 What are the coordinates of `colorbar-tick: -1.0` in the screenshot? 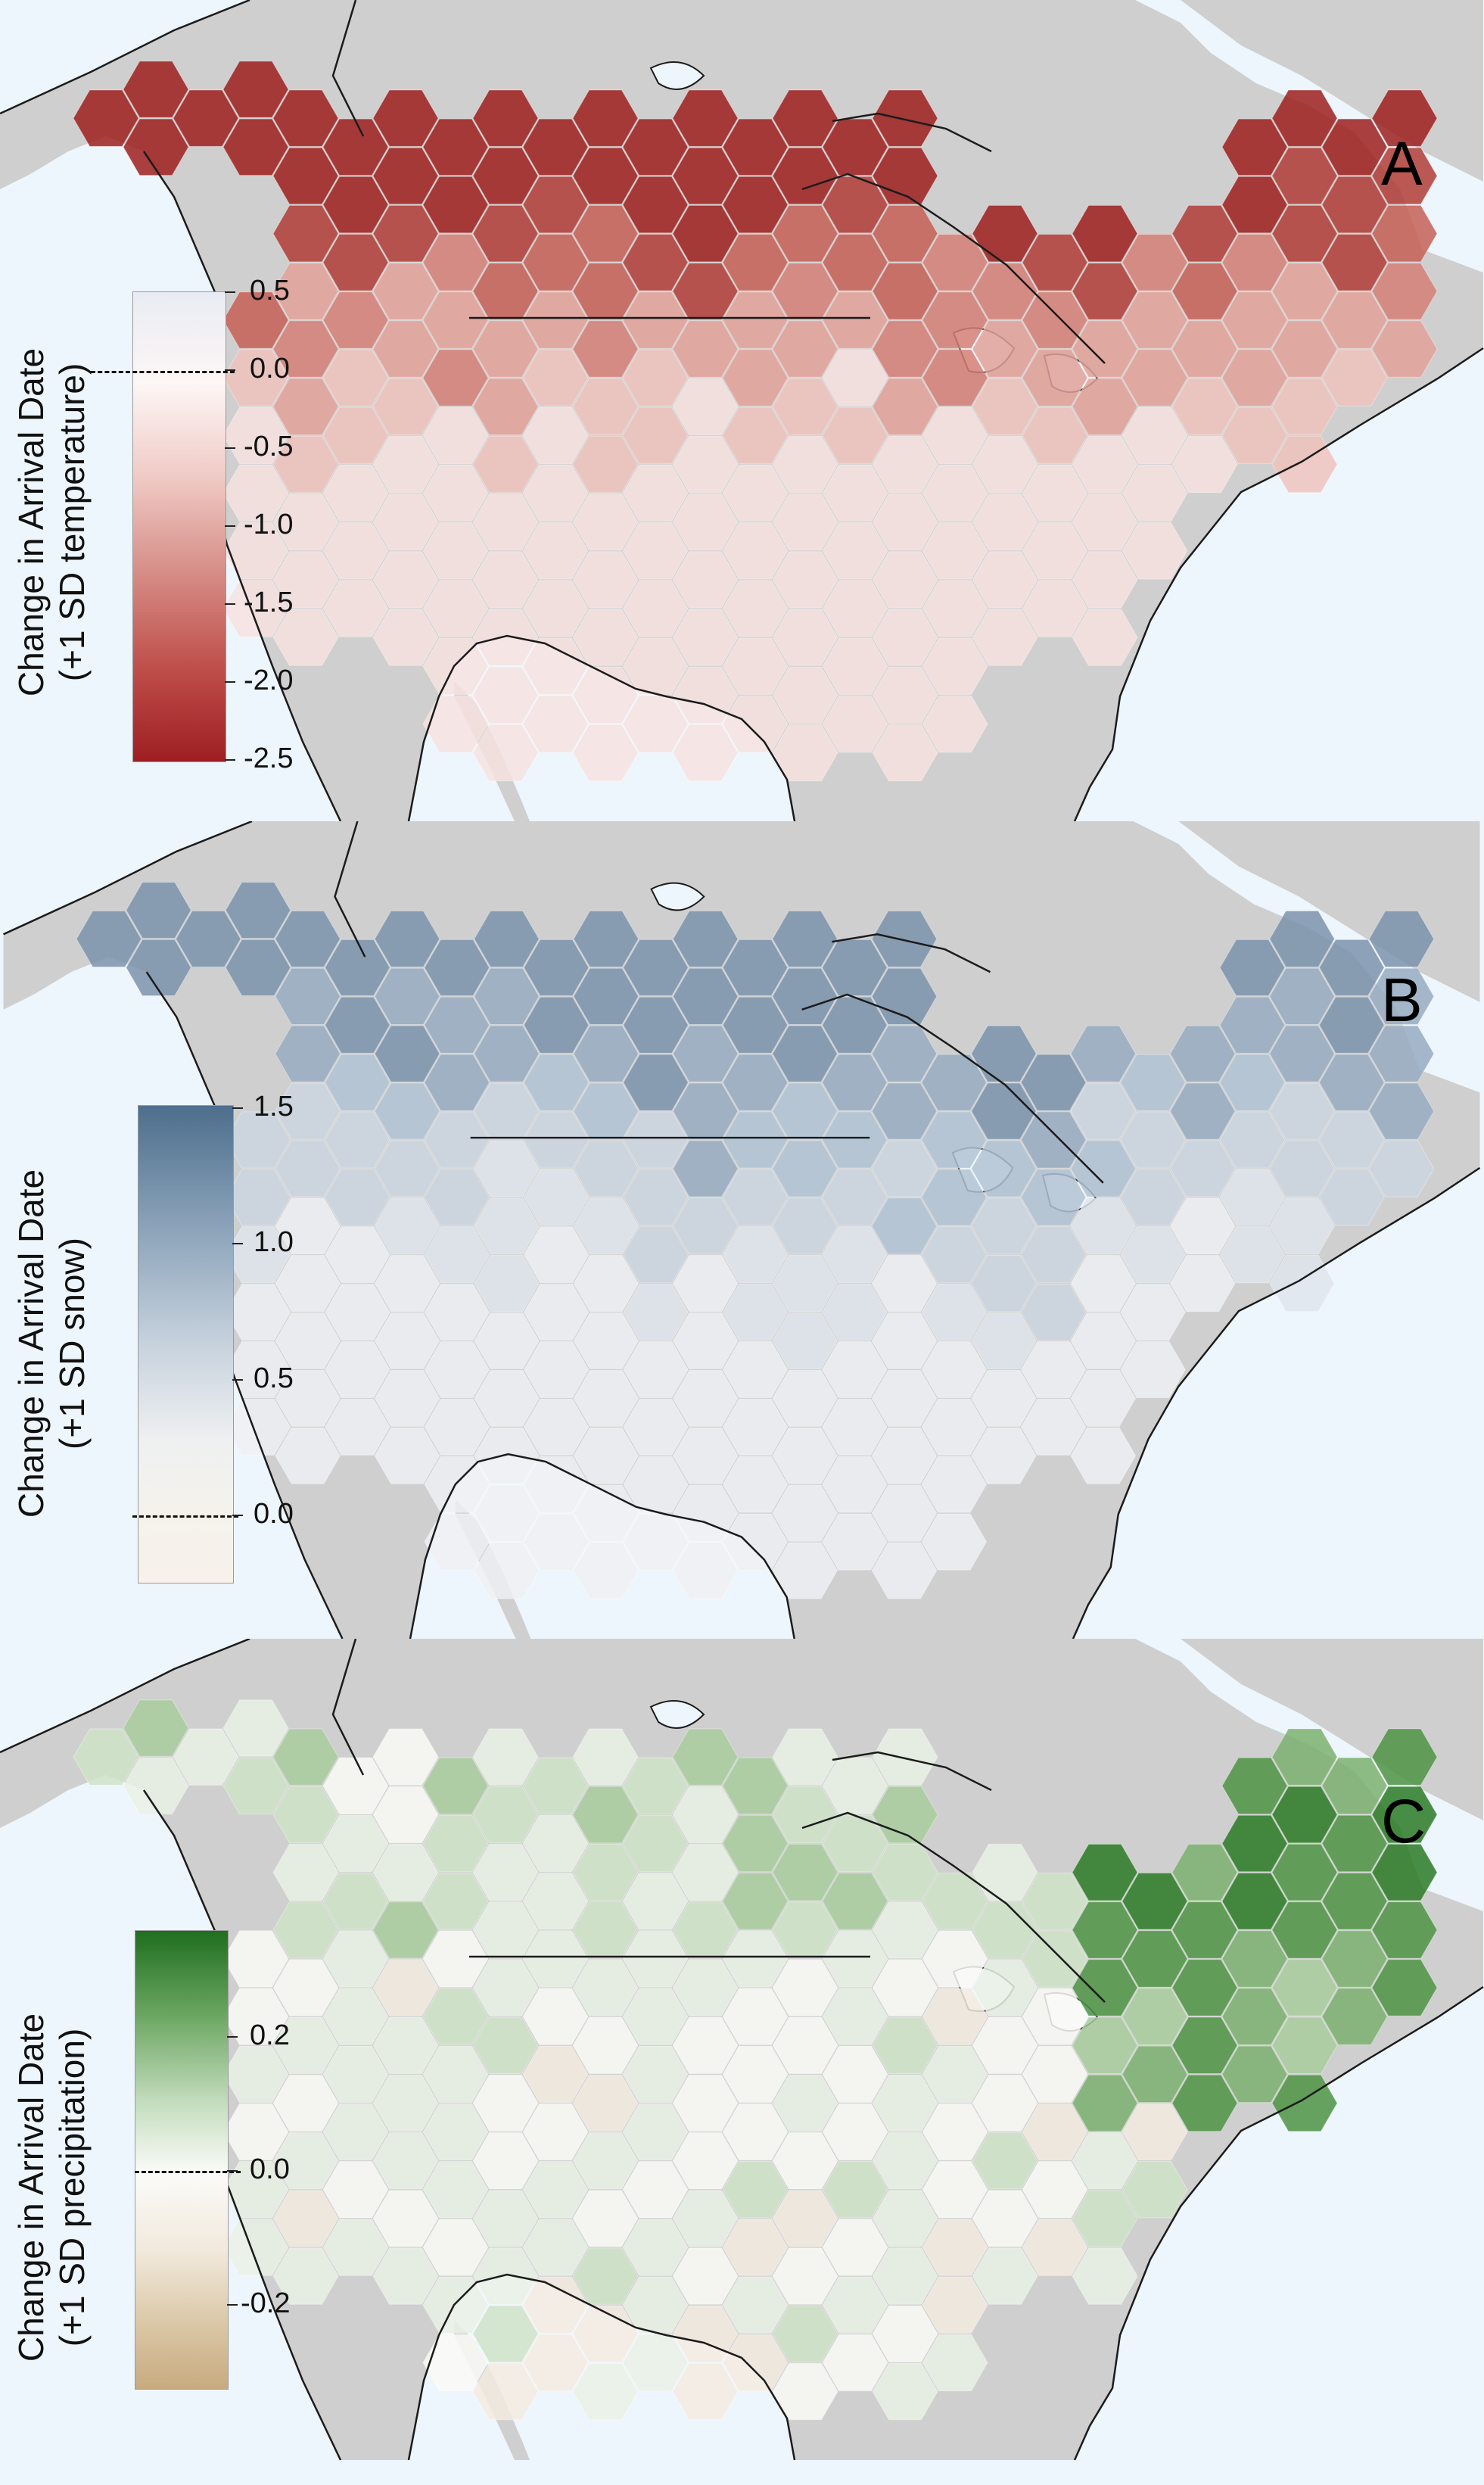 It's located at (269, 524).